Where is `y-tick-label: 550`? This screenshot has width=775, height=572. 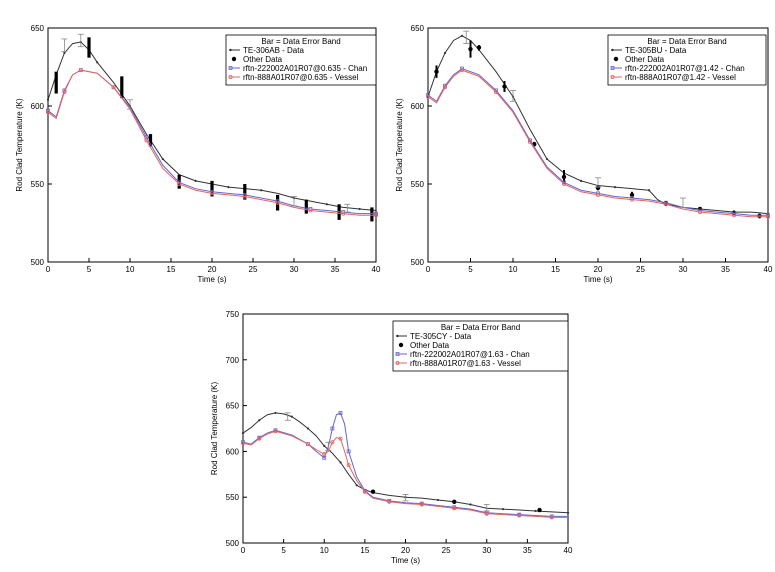
y-tick-label: 550 is located at coordinates (38, 184).